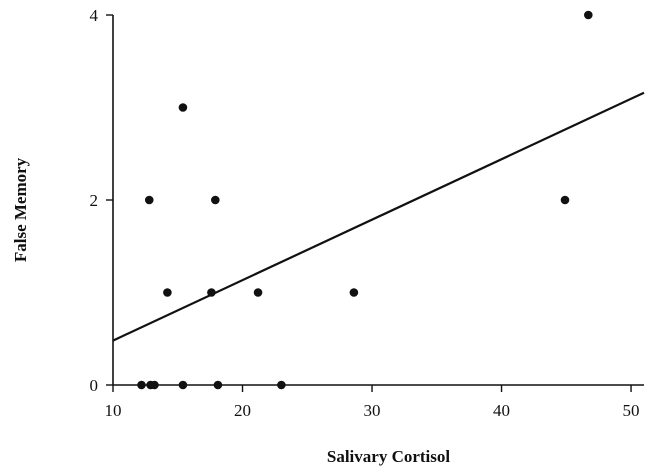 This screenshot has width=657, height=472. Describe the element at coordinates (501, 410) in the screenshot. I see `x-tick-label: 40` at that location.